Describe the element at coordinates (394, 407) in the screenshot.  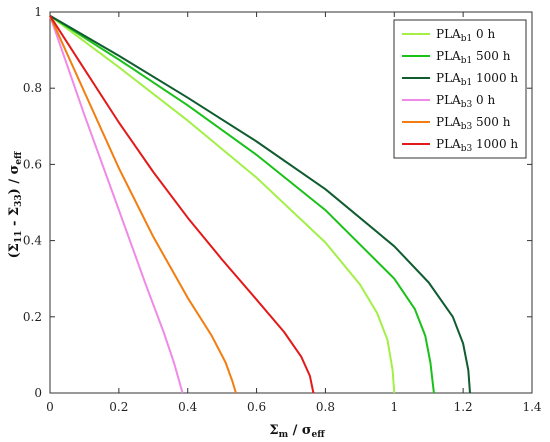
I see `x-tick-label: 1` at that location.